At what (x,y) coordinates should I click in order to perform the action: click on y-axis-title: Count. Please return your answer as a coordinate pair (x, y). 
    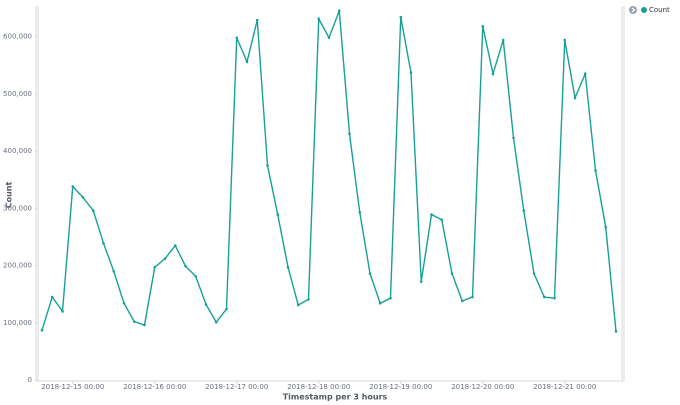
    Looking at the image, I should click on (9, 195).